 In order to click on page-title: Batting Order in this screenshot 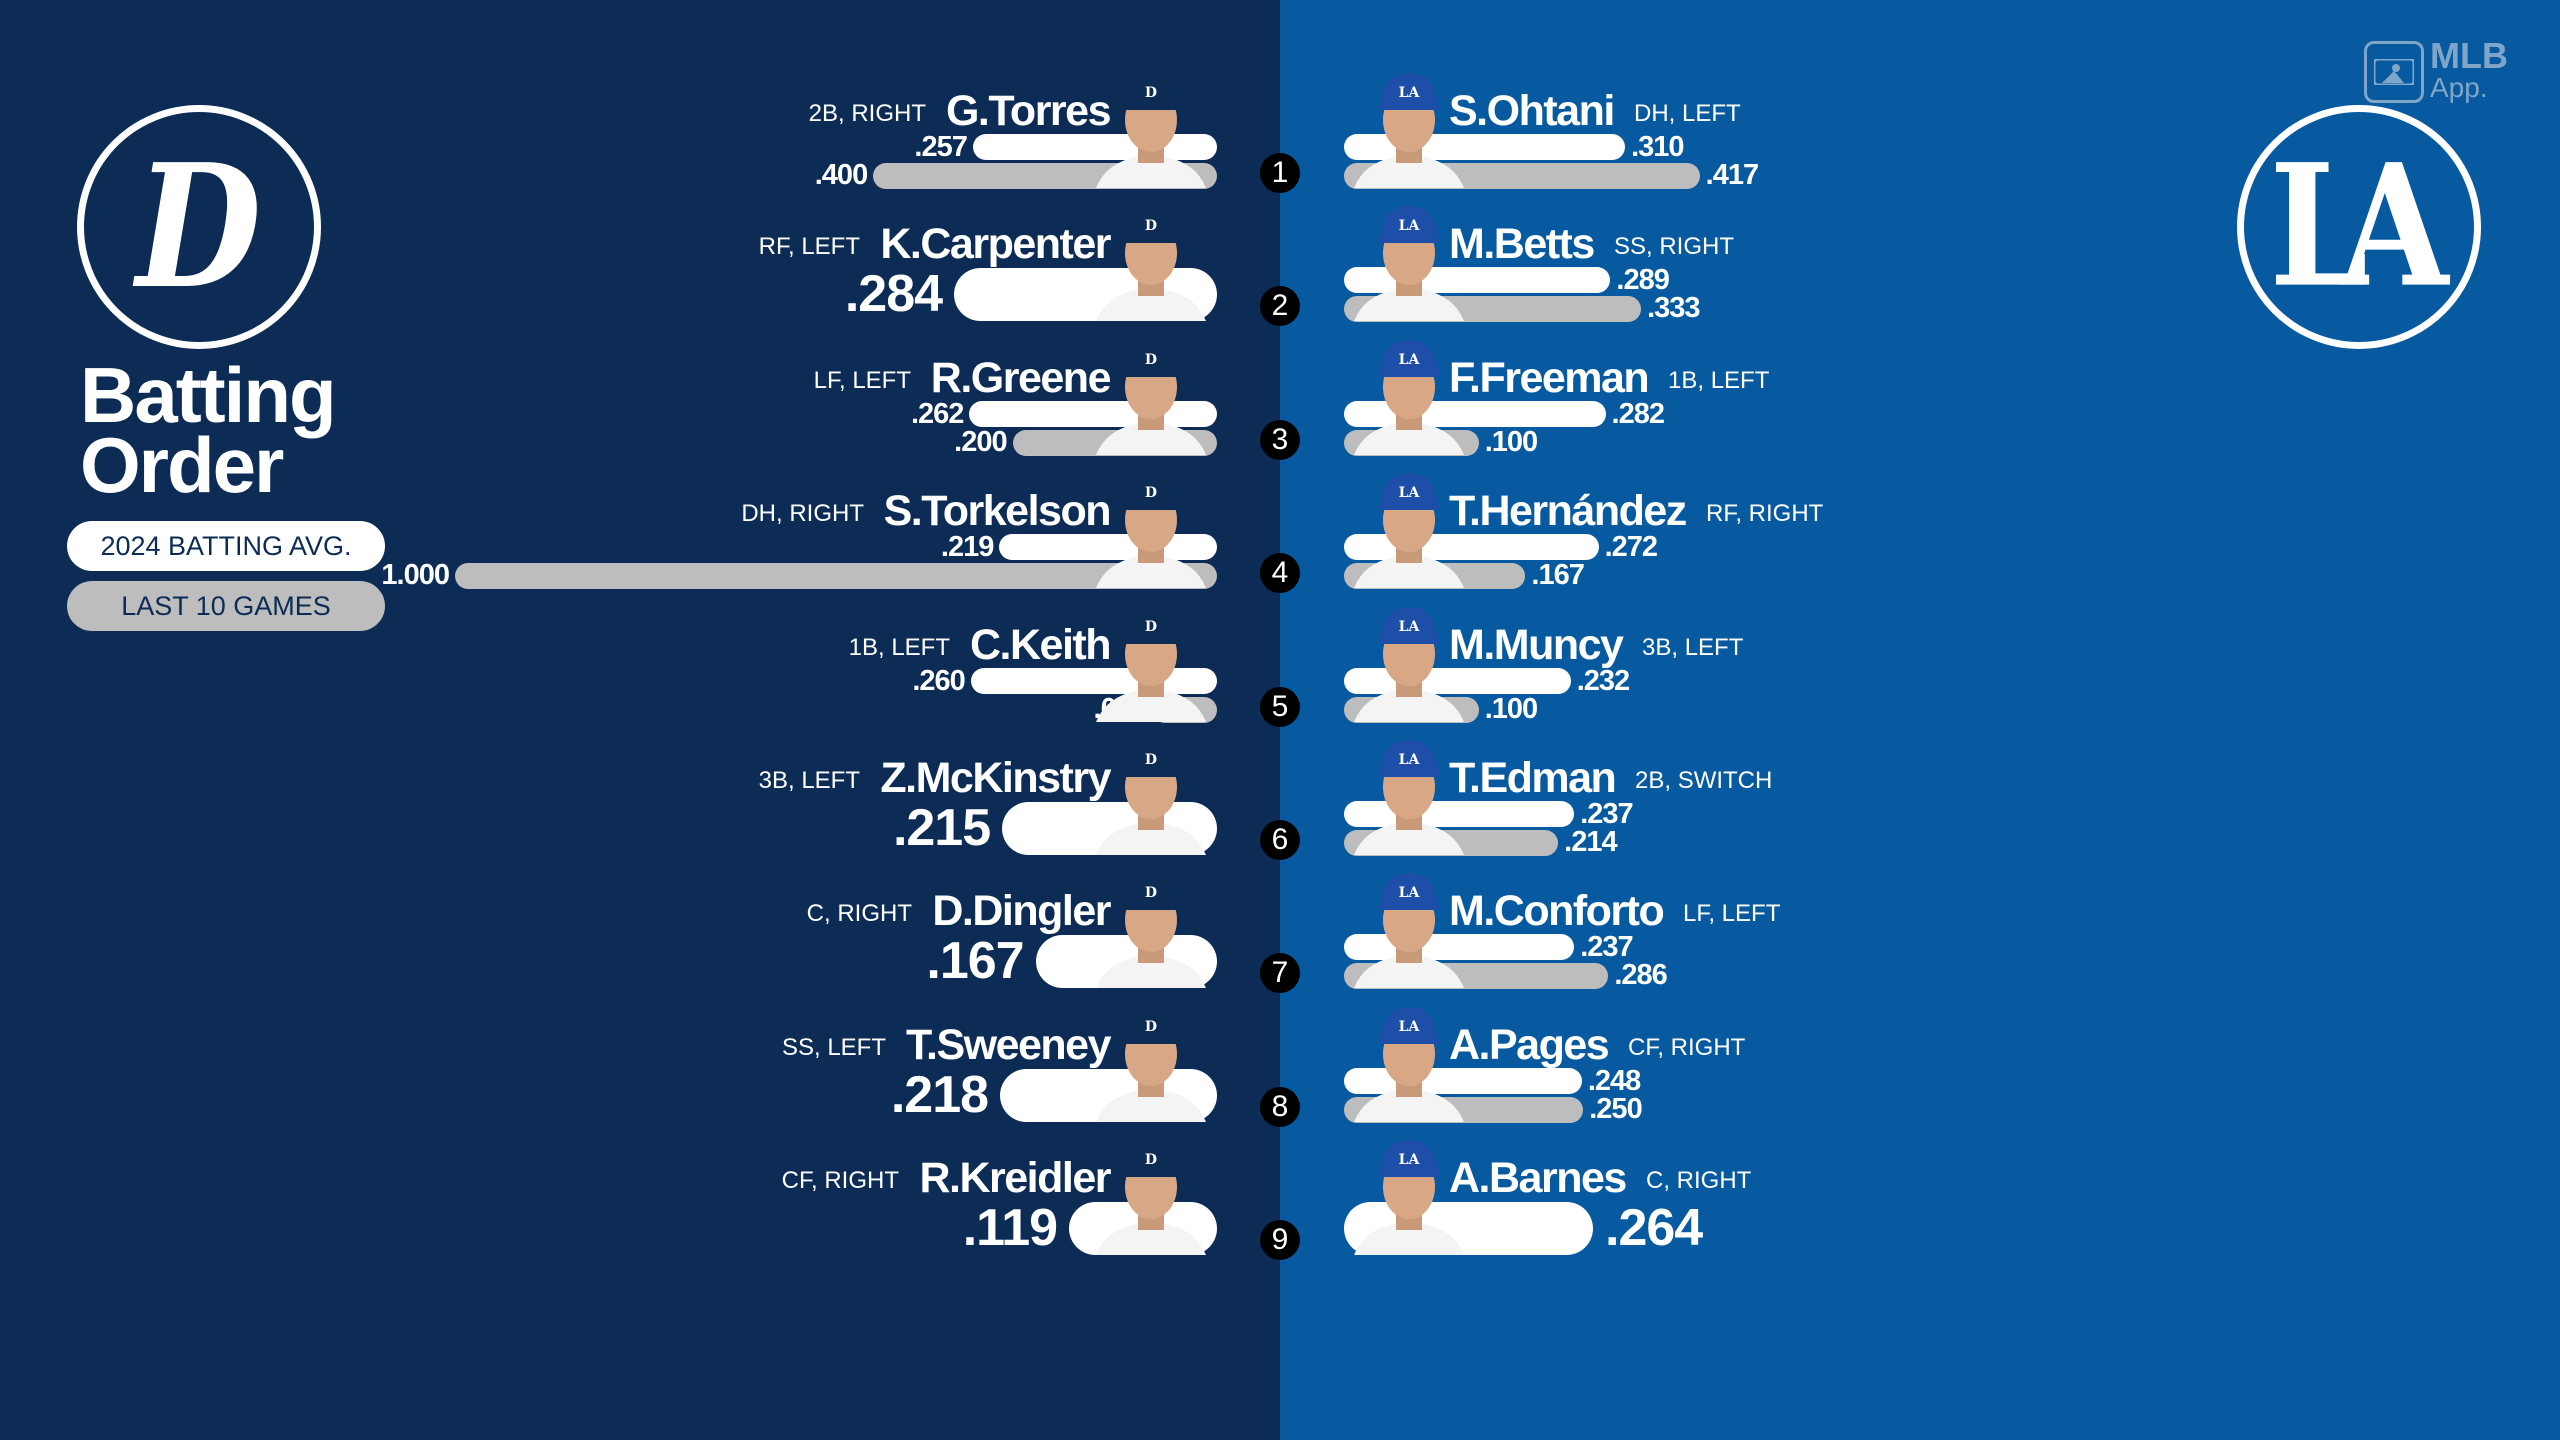, I will do `click(208, 430)`.